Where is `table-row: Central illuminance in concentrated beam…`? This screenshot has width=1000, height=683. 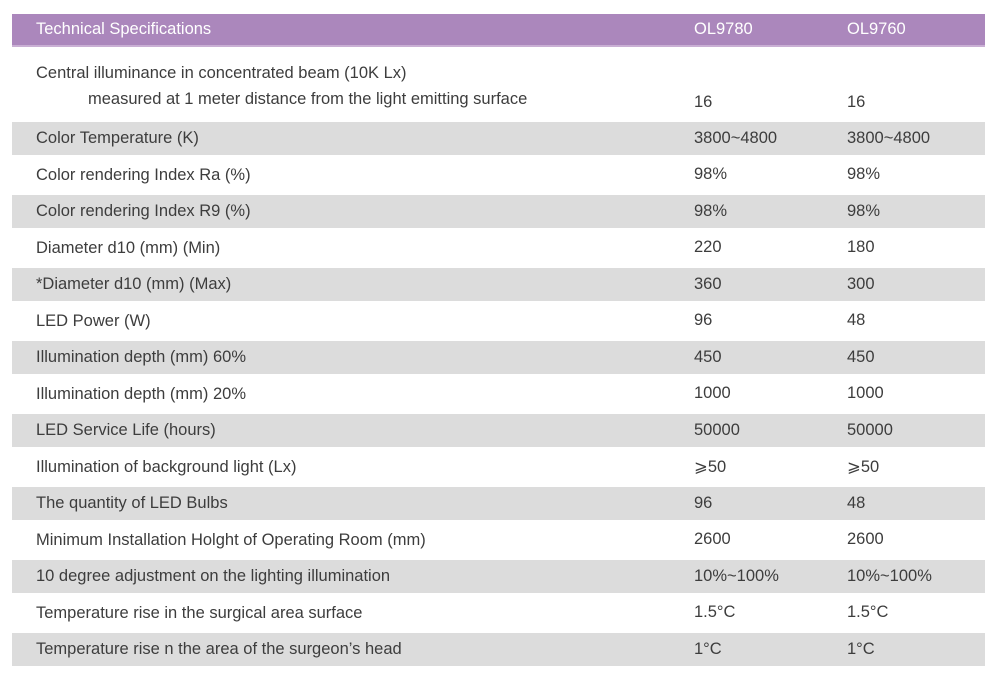 table-row: Central illuminance in concentrated beam… is located at coordinates (498, 83).